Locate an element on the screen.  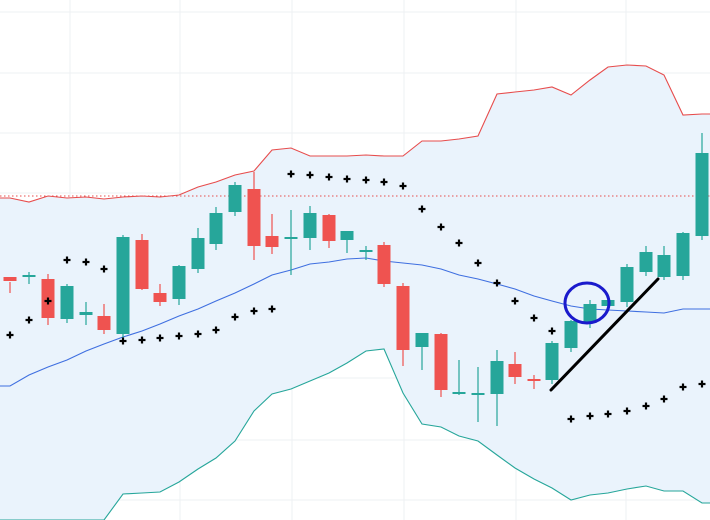
annotations is located at coordinates (604, 334).